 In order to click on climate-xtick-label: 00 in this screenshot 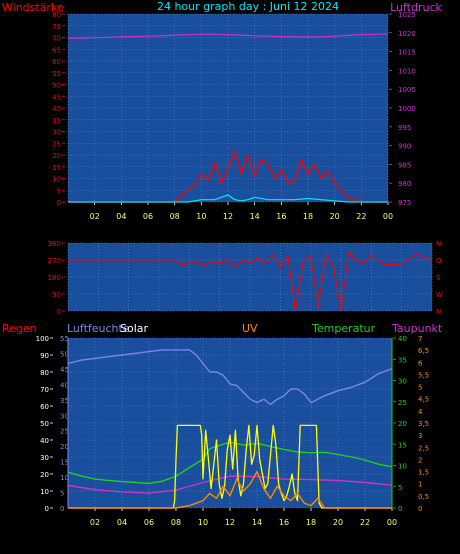, I will do `click(392, 522)`.